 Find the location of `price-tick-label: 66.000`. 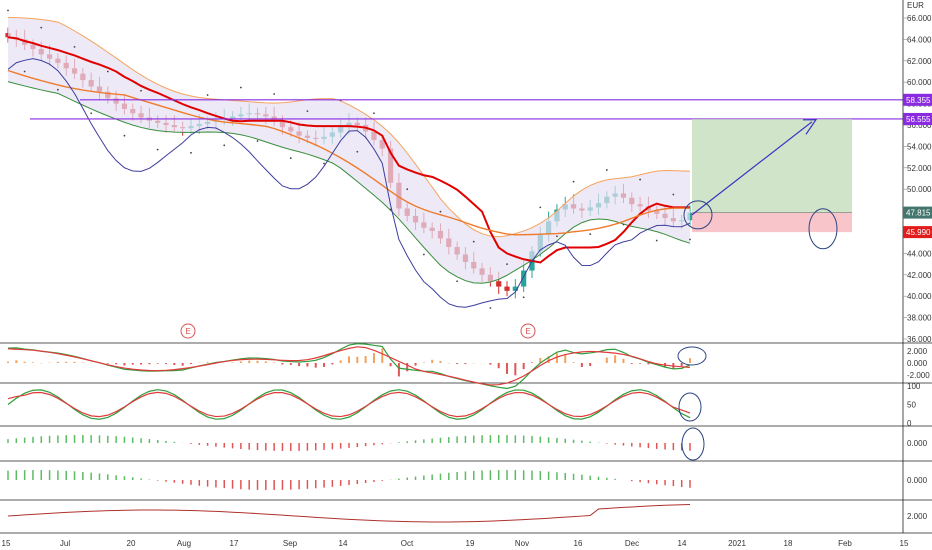

price-tick-label: 66.000 is located at coordinates (919, 18).